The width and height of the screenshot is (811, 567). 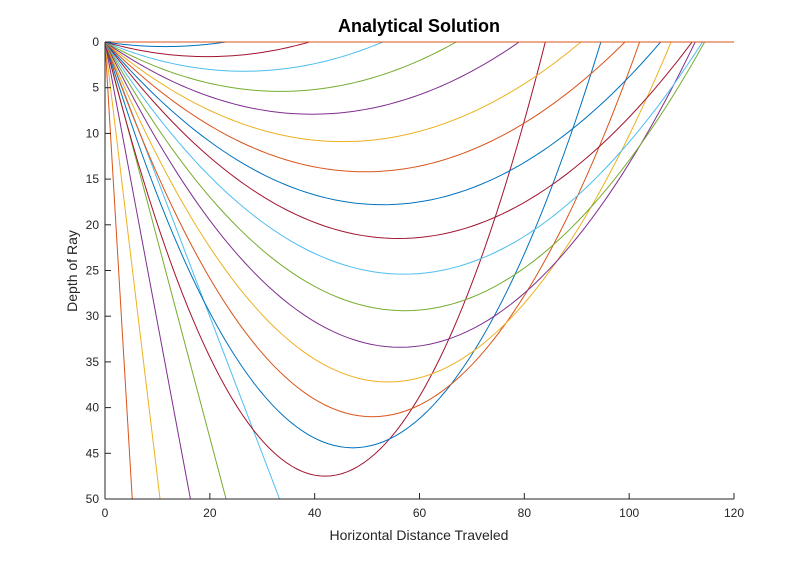 I want to click on x-tick-label: 0, so click(x=105, y=513).